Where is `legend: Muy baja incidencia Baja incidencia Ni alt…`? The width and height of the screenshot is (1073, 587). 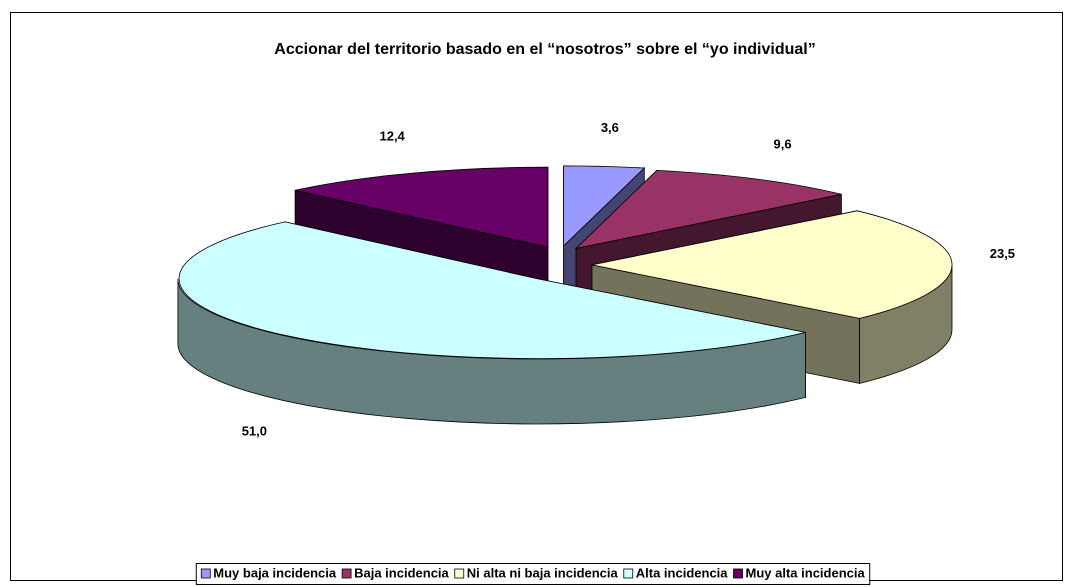
legend: Muy baja incidencia Baja incidencia Ni alt… is located at coordinates (533, 574).